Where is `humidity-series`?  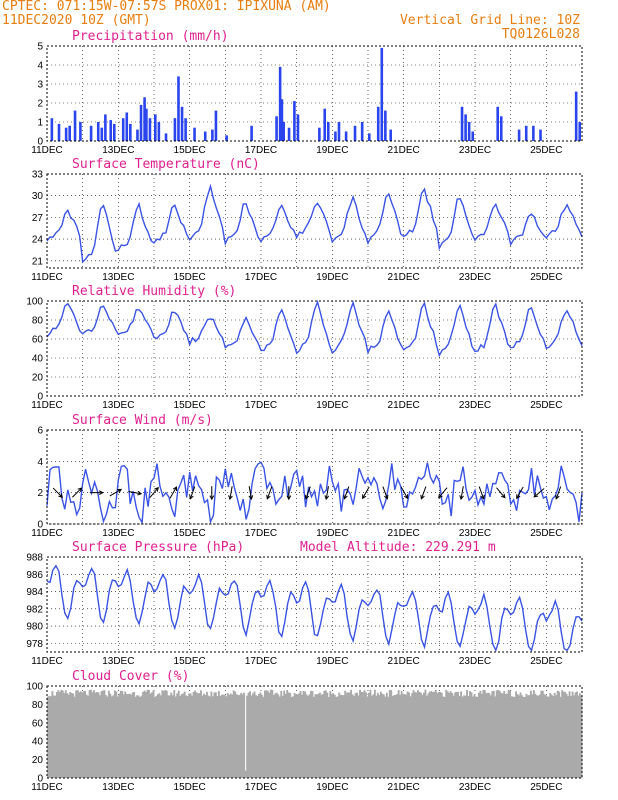 humidity-series is located at coordinates (314, 328).